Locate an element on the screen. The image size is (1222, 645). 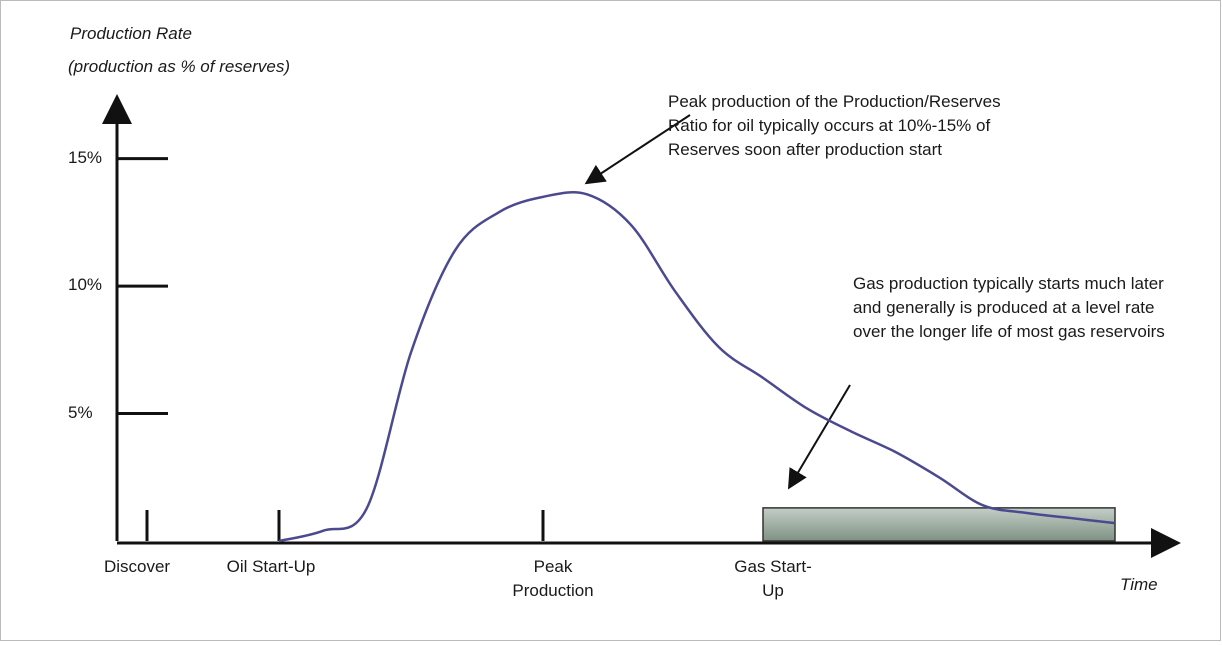
chart-title: Production Rate is located at coordinates (131, 33).